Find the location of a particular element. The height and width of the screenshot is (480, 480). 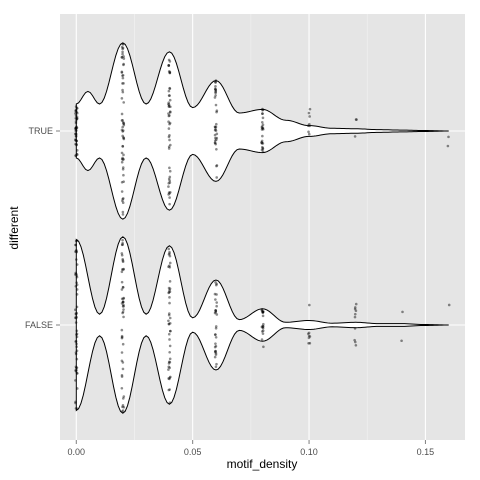

y-tick-label: TRUE is located at coordinates (41, 131).